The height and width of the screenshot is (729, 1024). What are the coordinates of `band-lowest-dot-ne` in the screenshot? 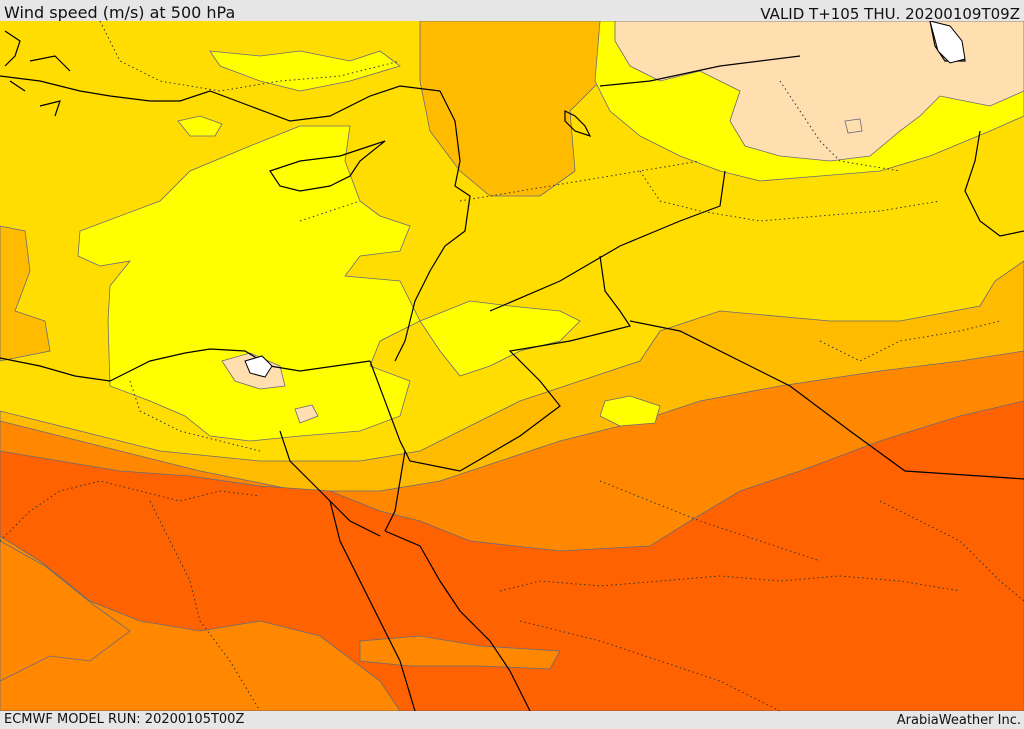 It's located at (853, 126).